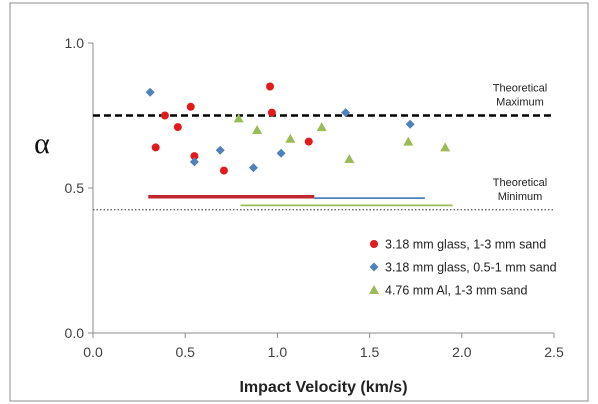 This screenshot has height=404, width=598. I want to click on x-tick-label: 0.5, so click(185, 352).